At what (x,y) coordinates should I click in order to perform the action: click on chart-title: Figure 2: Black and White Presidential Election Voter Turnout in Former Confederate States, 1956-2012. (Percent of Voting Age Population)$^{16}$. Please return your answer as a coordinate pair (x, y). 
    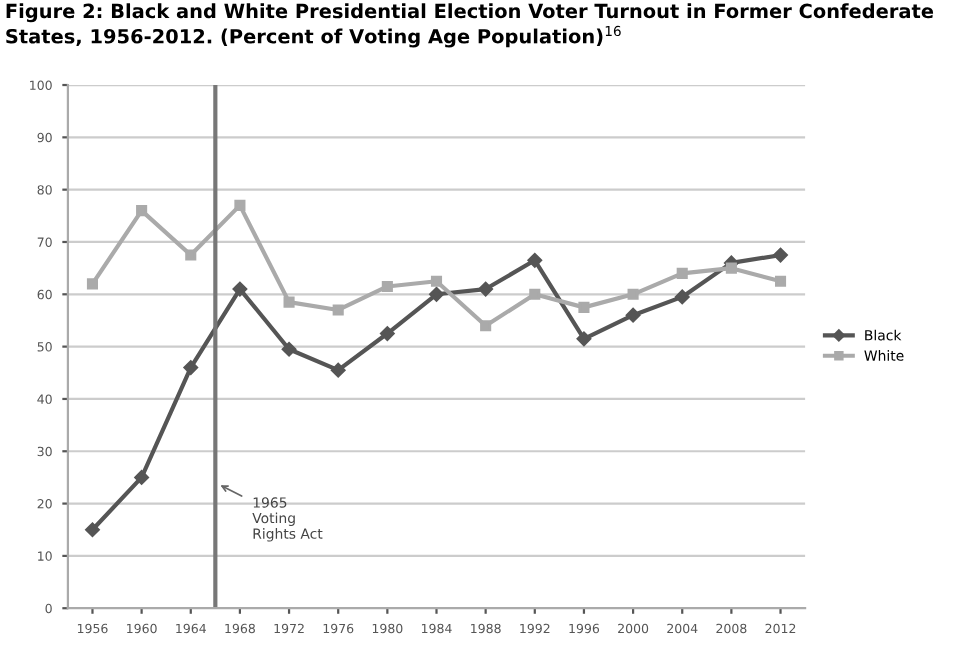
    Looking at the image, I should click on (470, 25).